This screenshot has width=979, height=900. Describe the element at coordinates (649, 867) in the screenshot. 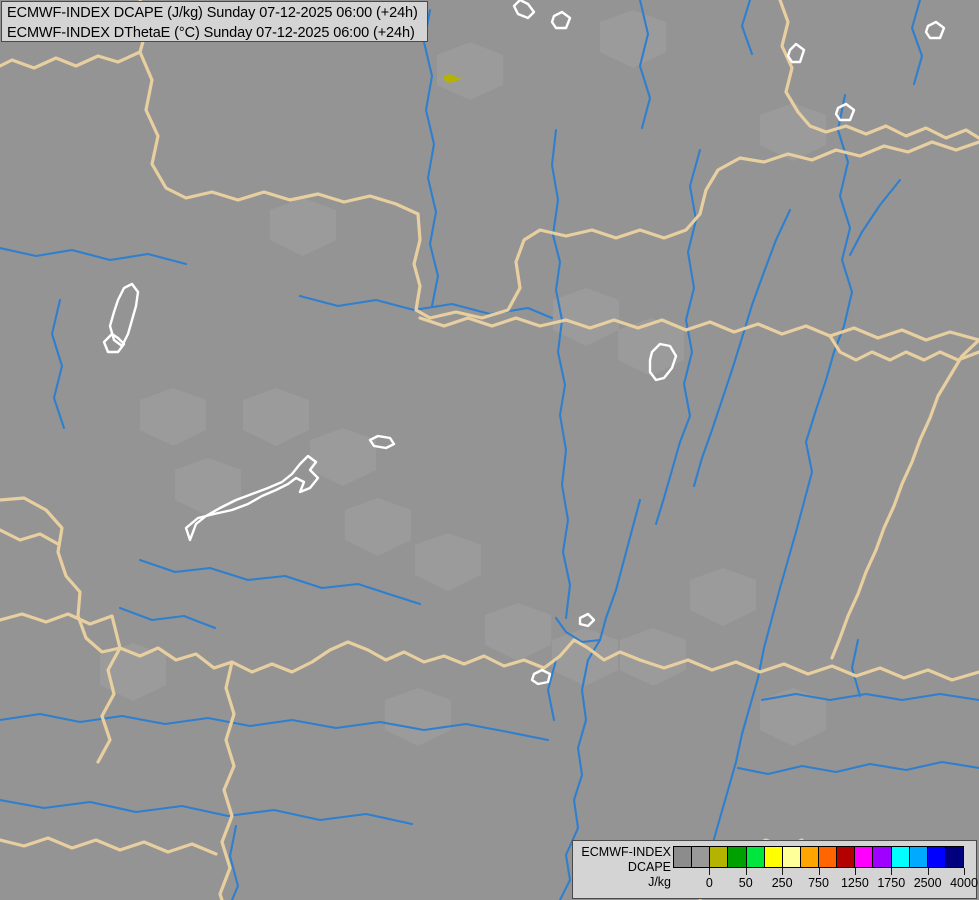

I see `legend-title-parameter: DCAPE` at that location.